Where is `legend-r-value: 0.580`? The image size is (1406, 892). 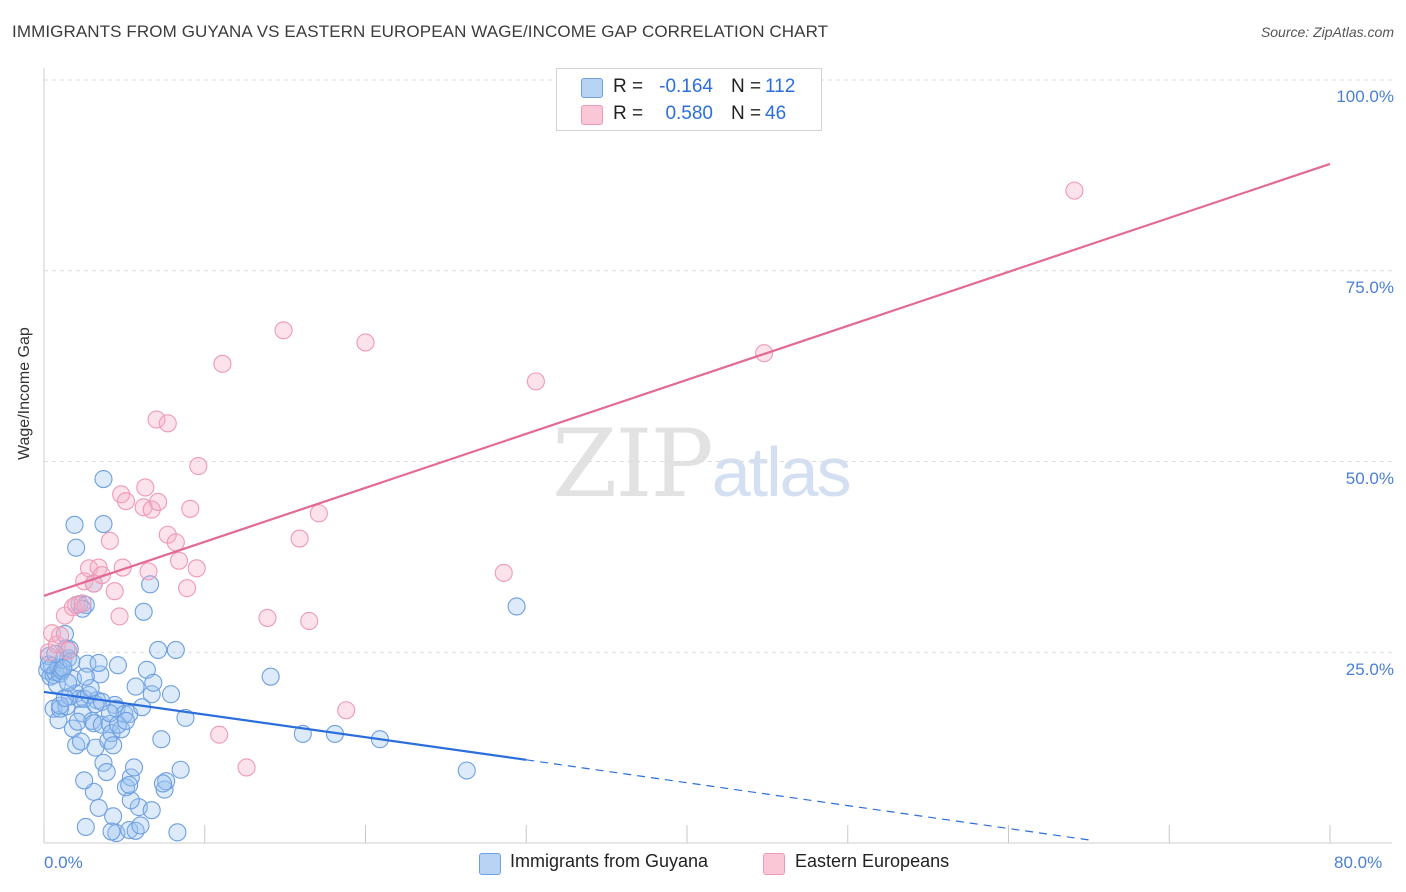 legend-r-value: 0.580 is located at coordinates (689, 113).